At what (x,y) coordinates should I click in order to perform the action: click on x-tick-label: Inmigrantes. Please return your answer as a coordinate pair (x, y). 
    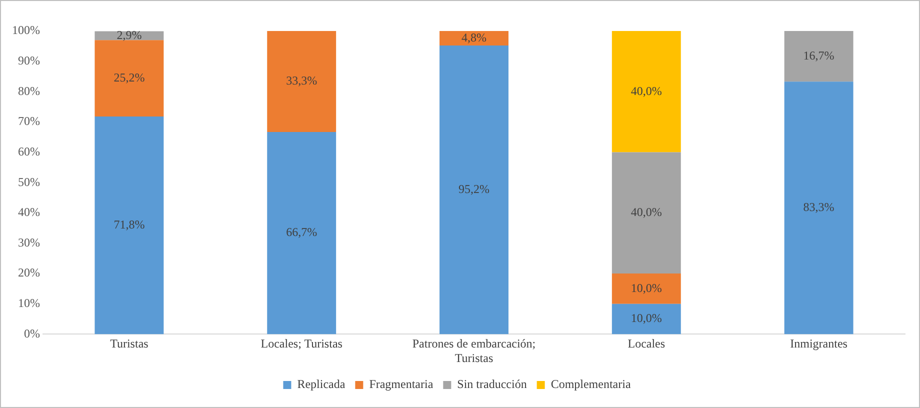
    Looking at the image, I should click on (819, 343).